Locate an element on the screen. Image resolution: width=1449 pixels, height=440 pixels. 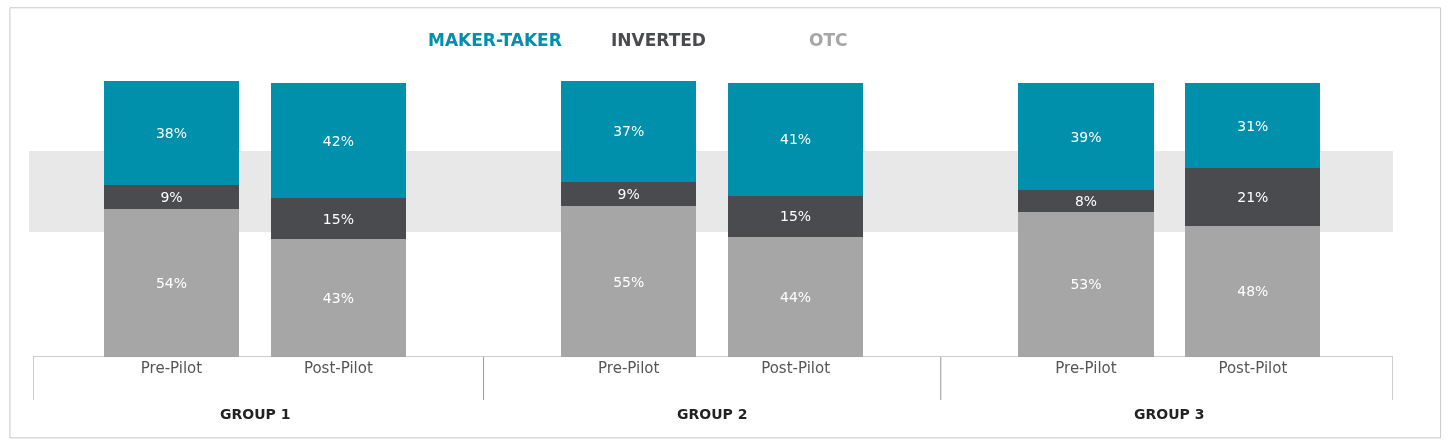
data-label: 37% is located at coordinates (629, 131).